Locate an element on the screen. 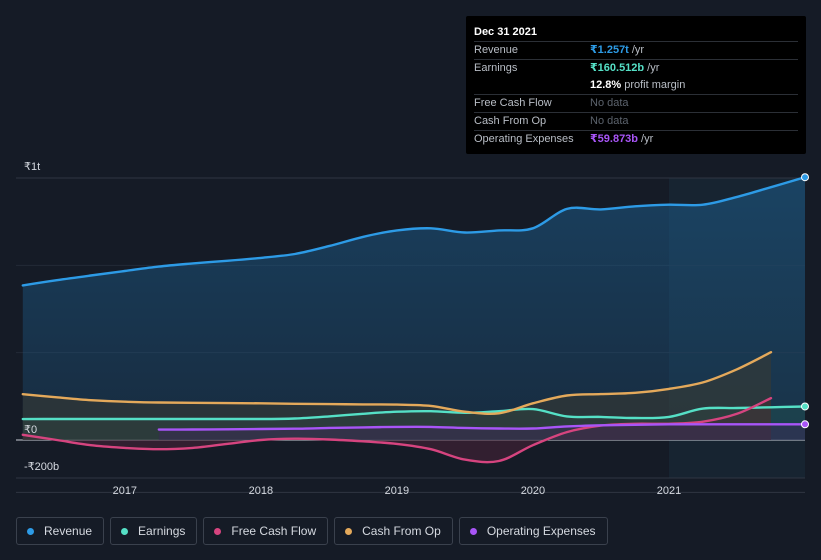  tooltip-row-label: Earnings is located at coordinates (496, 68).